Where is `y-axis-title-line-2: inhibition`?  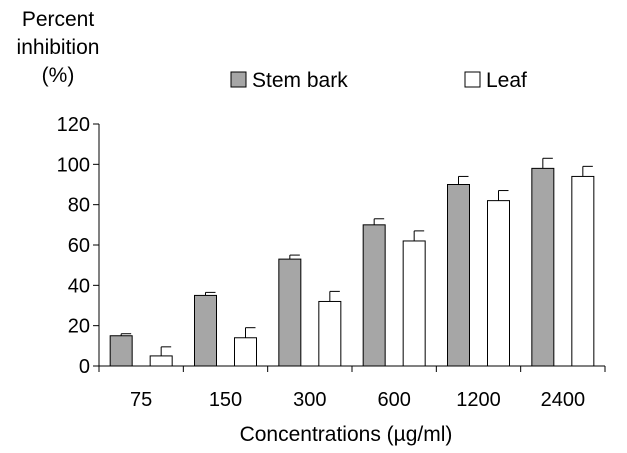
y-axis-title-line-2: inhibition is located at coordinates (58, 47).